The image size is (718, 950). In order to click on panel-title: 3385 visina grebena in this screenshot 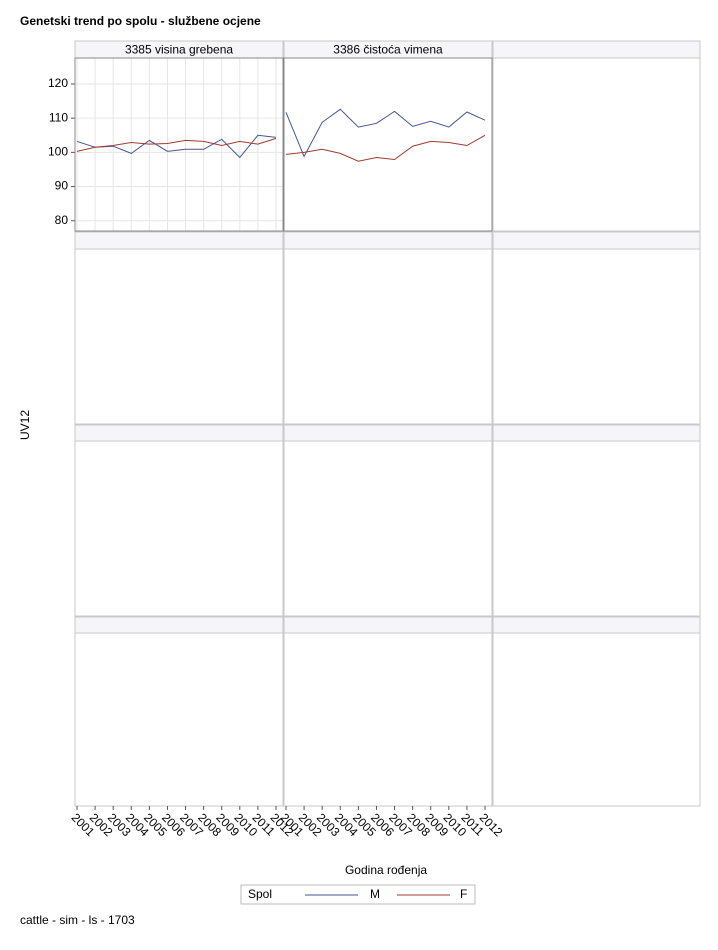, I will do `click(179, 50)`.